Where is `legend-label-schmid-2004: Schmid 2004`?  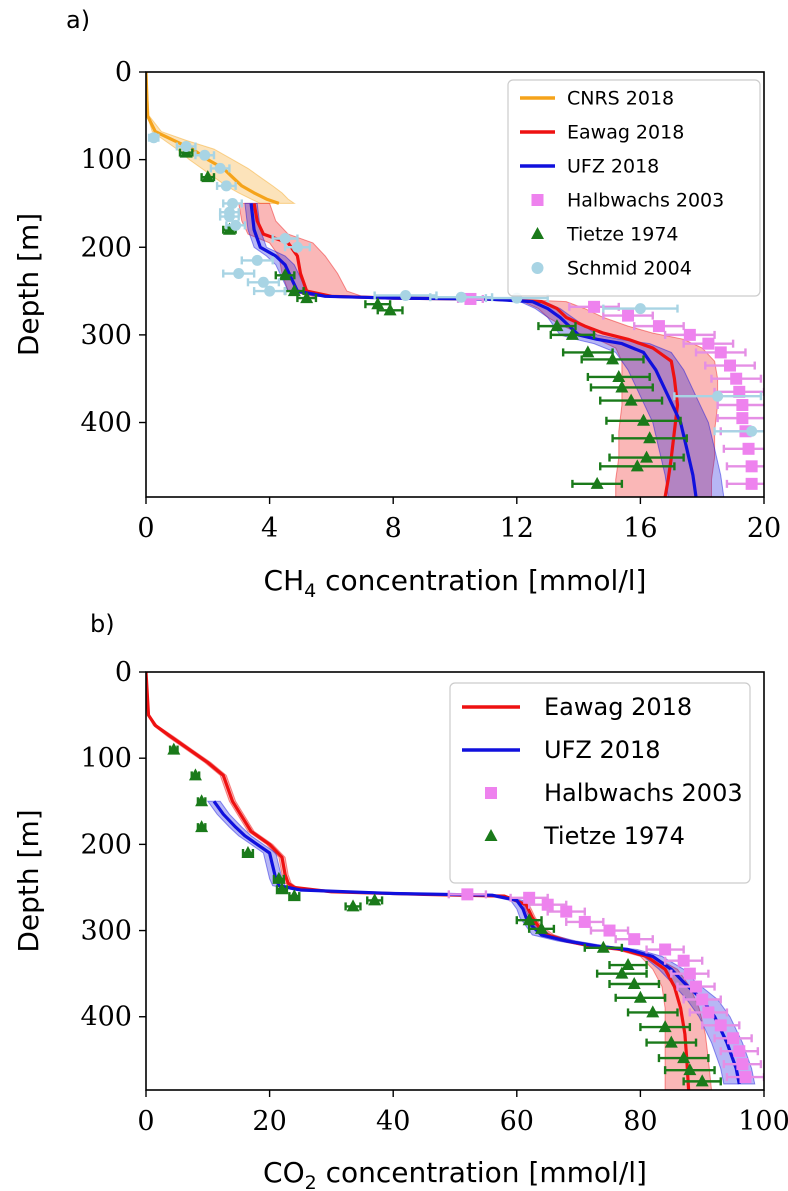 legend-label-schmid-2004: Schmid 2004 is located at coordinates (629, 268).